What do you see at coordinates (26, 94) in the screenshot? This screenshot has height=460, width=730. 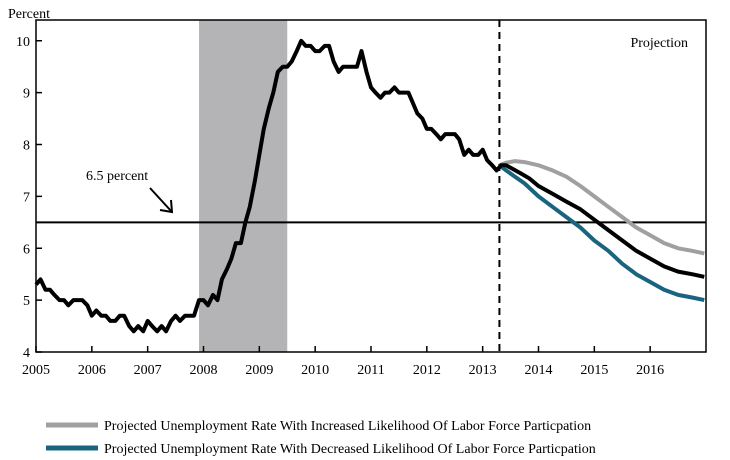 I see `y-tick-label: 9` at bounding box center [26, 94].